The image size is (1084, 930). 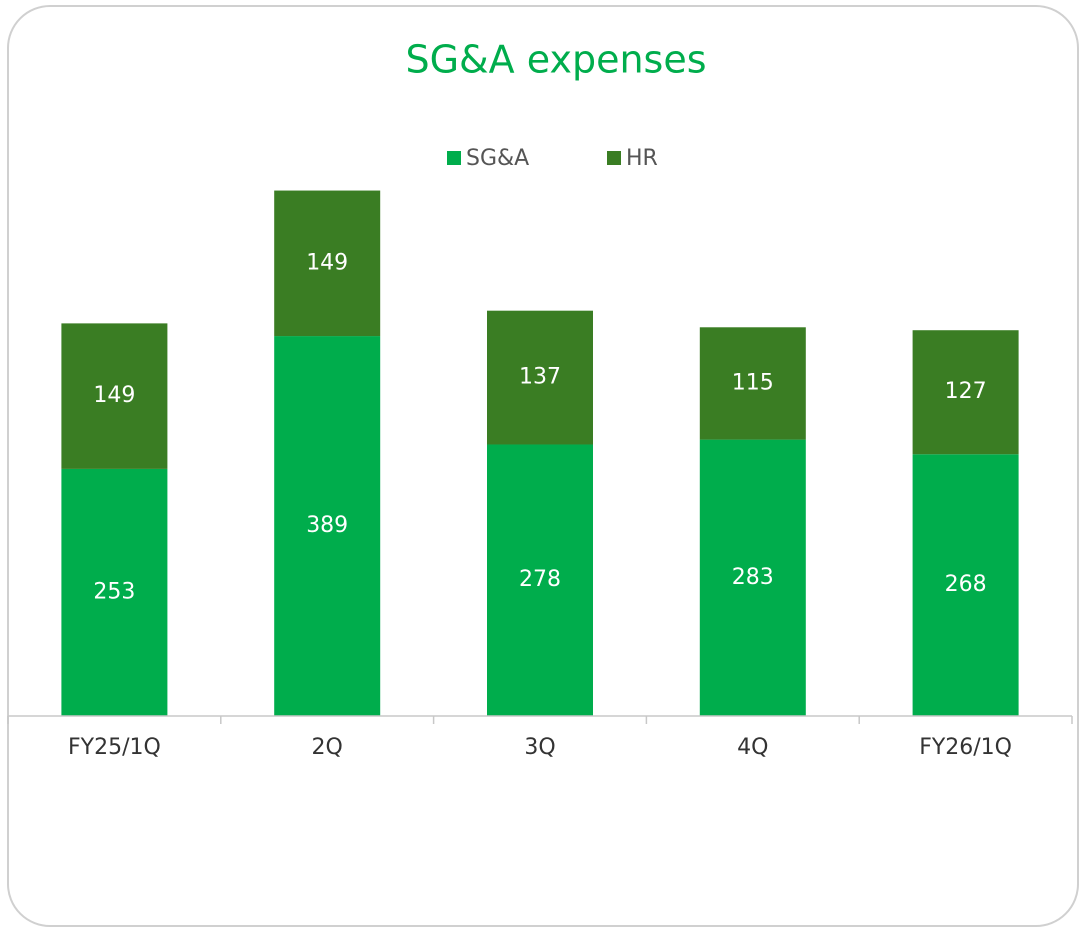 I want to click on x-tick-label: 2Q, so click(x=327, y=747).